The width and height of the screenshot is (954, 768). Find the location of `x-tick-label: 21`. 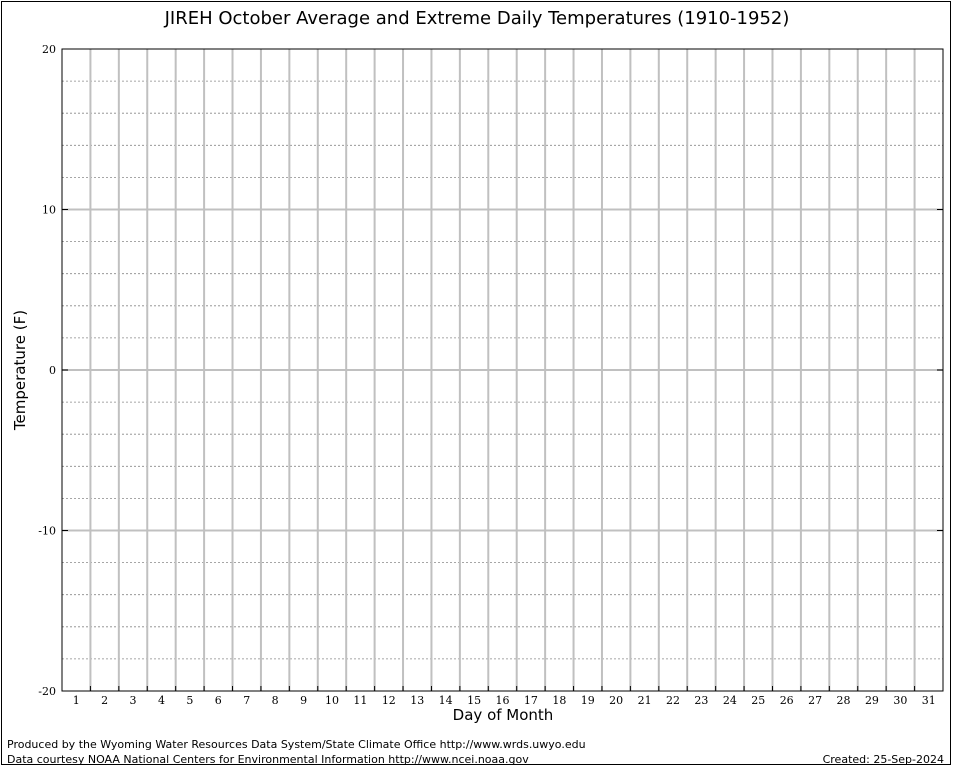

x-tick-label: 21 is located at coordinates (645, 700).